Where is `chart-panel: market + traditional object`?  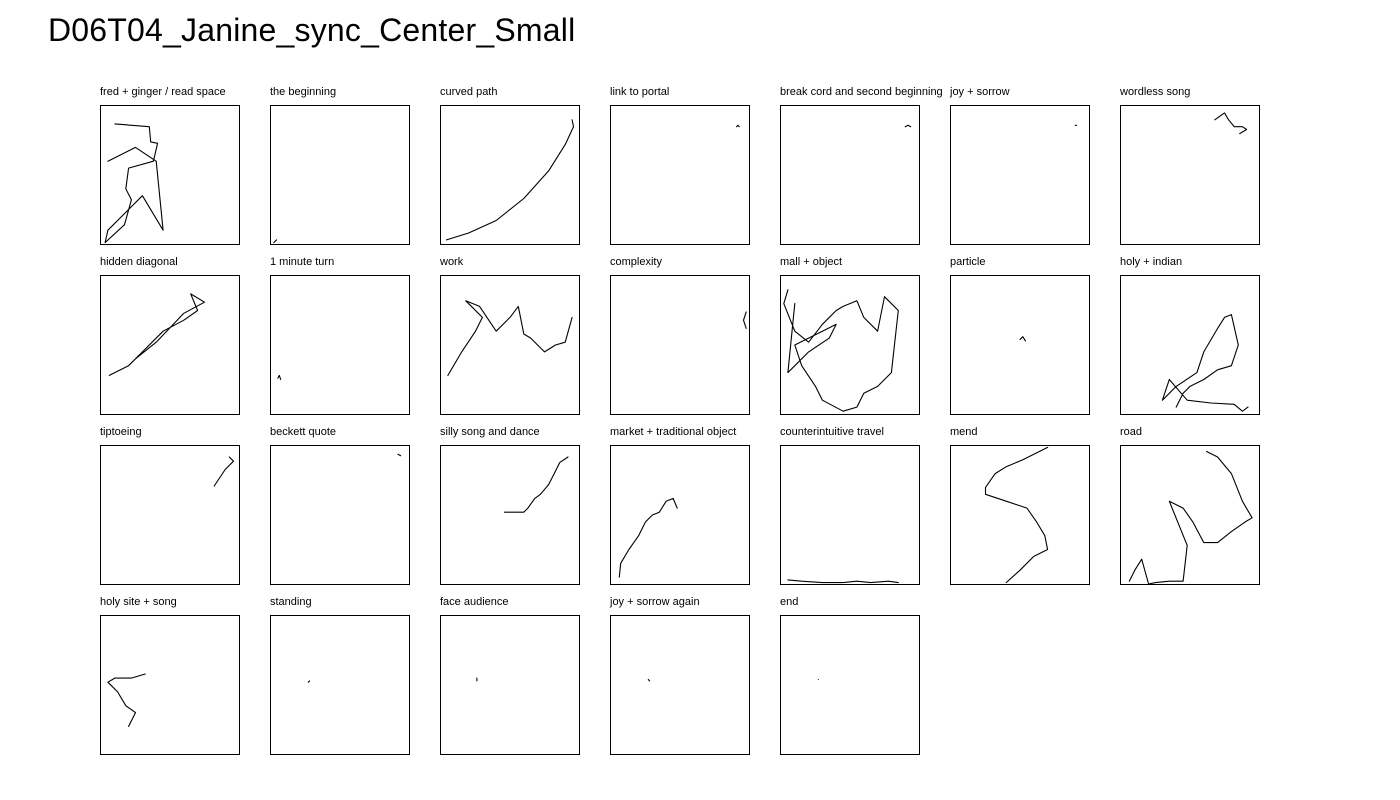
chart-panel: market + traditional object is located at coordinates (690, 511).